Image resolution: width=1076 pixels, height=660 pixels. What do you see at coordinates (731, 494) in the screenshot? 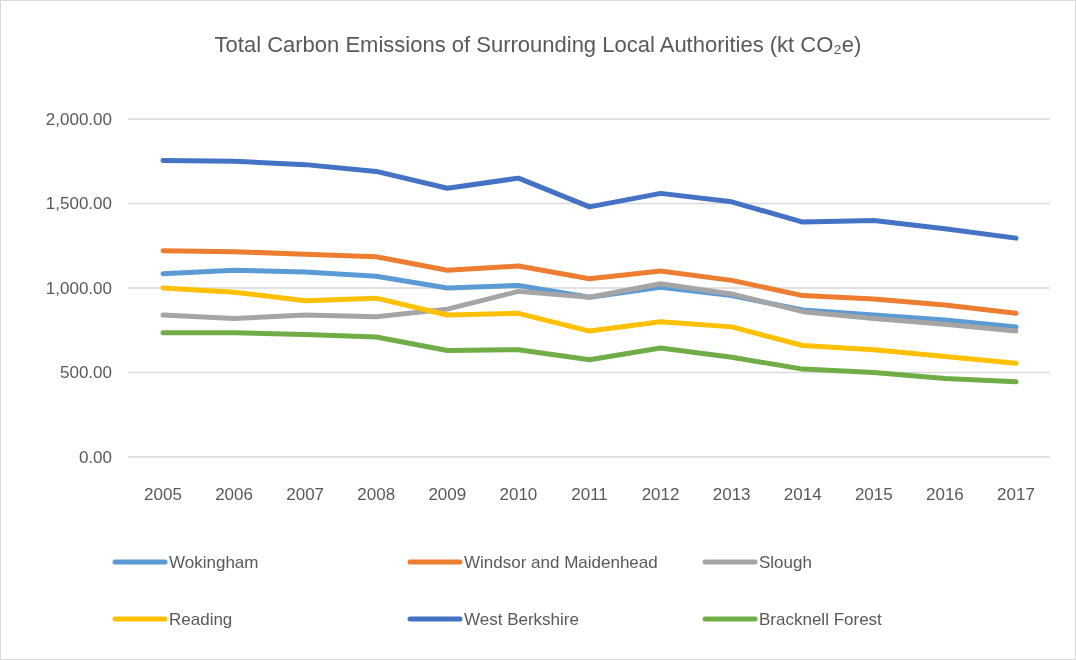
I see `x-tick-label: 2013` at bounding box center [731, 494].